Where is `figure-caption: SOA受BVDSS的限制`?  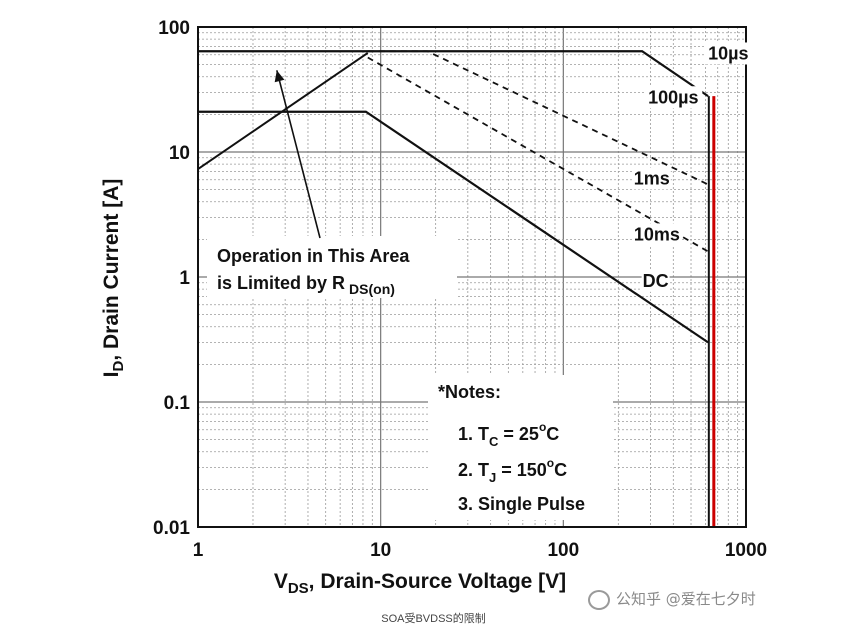 figure-caption: SOA受BVDSS的限制 is located at coordinates (433, 619).